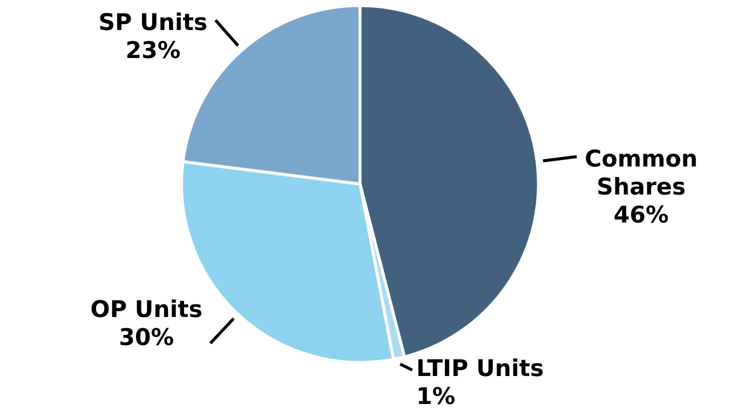  What do you see at coordinates (146, 338) in the screenshot?
I see `data-label: 30%` at bounding box center [146, 338].